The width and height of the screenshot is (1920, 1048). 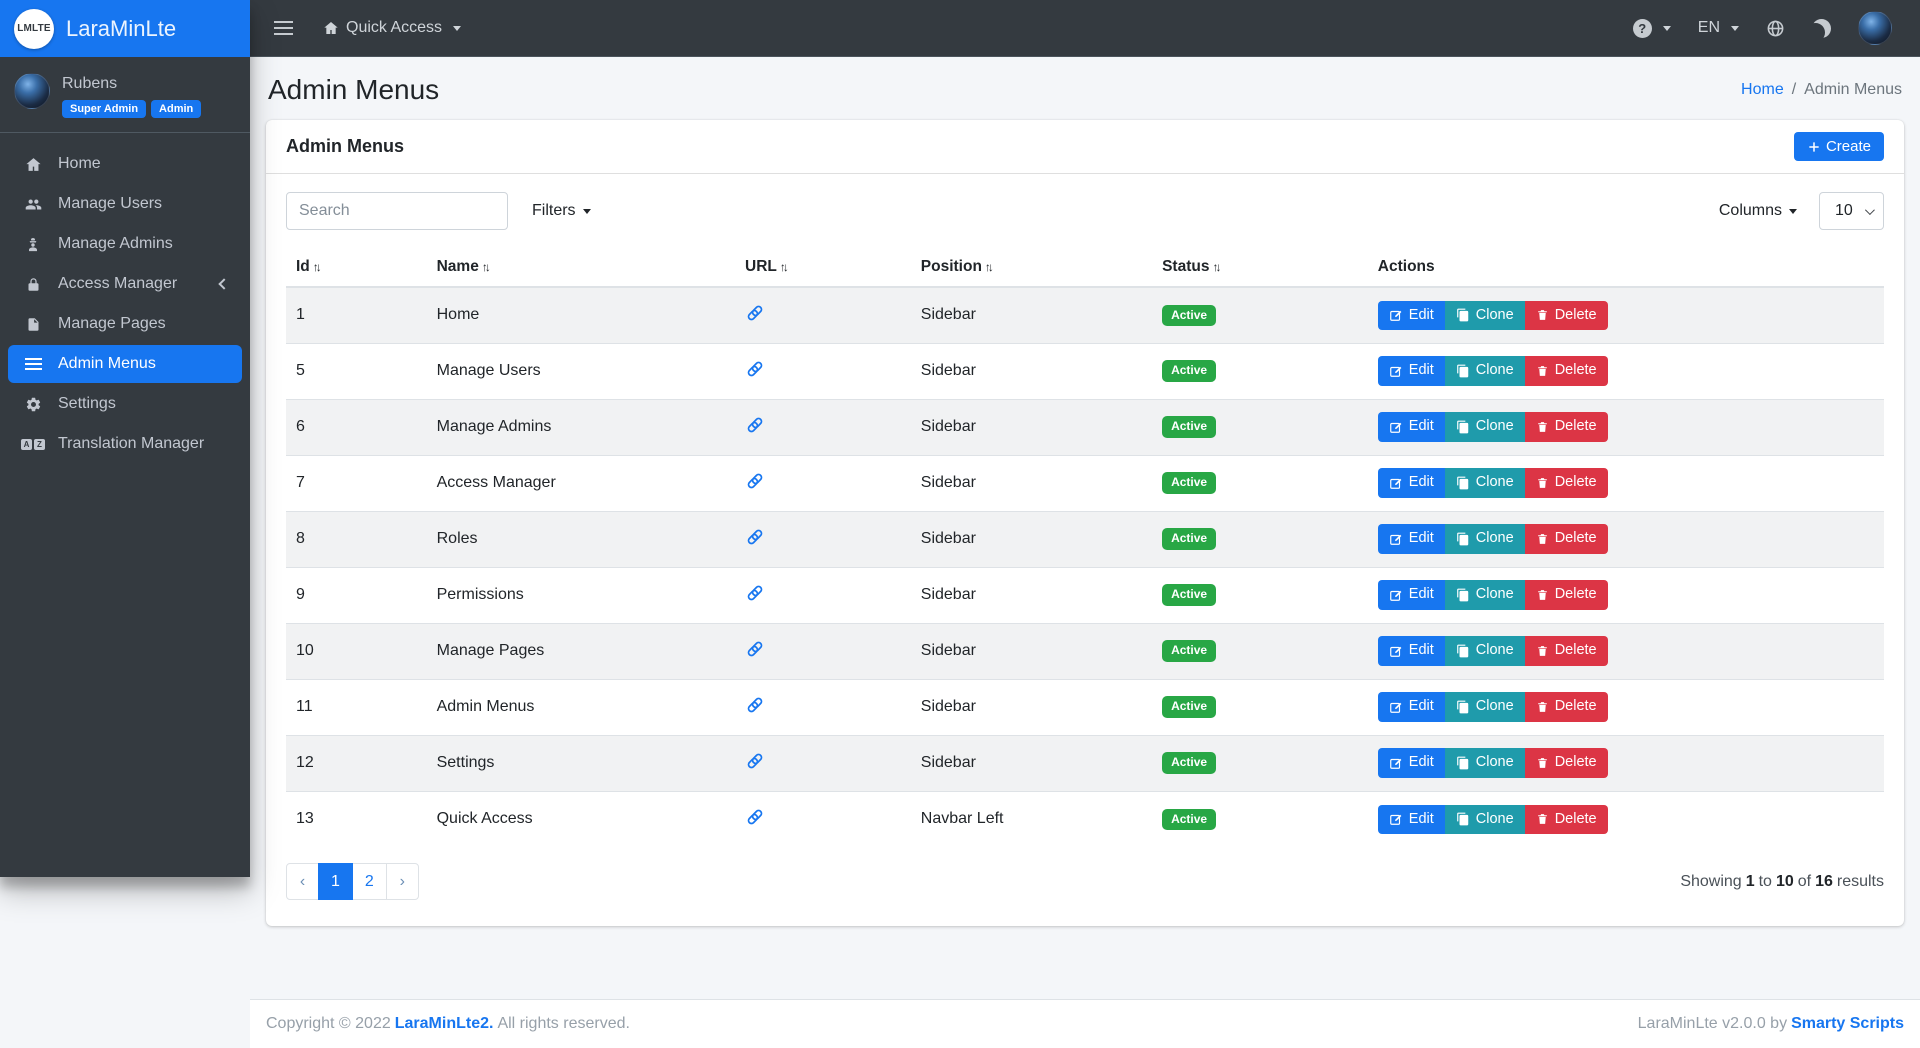 I want to click on sidebar-item-manage-users: Manage Users, so click(x=125, y=204).